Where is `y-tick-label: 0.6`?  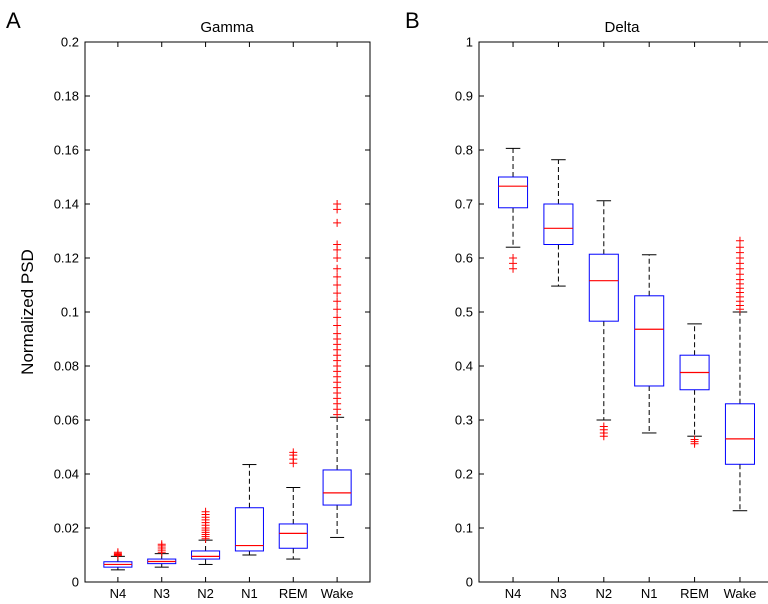 y-tick-label: 0.6 is located at coordinates (464, 258).